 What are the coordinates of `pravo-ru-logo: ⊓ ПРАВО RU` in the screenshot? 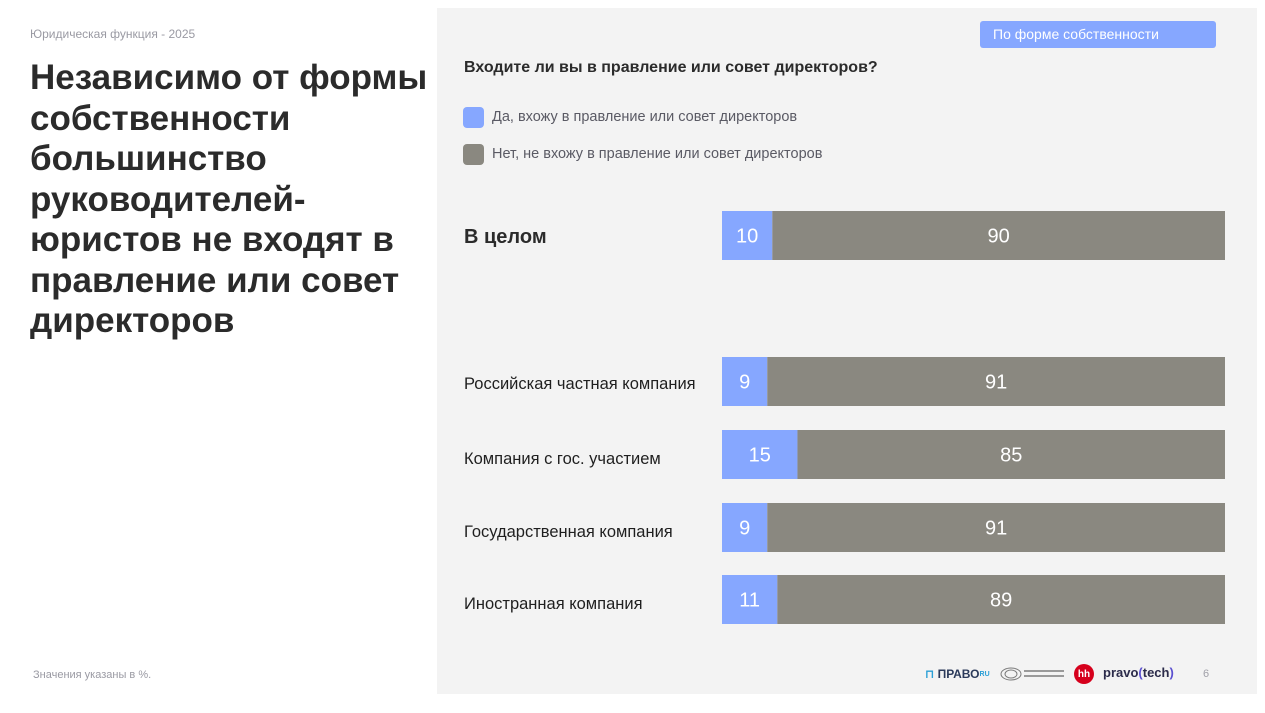 It's located at (957, 674).